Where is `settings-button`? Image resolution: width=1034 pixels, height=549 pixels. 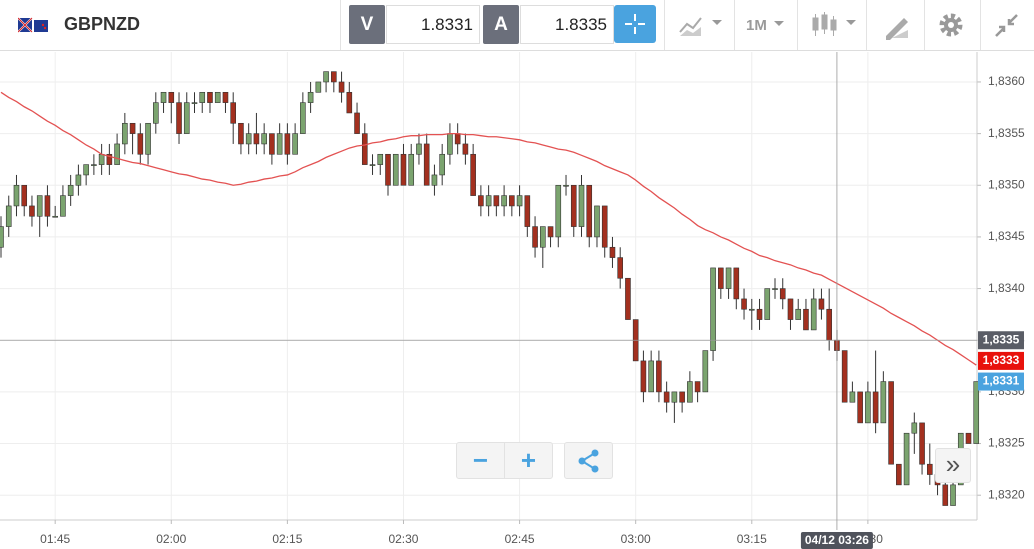 settings-button is located at coordinates (952, 25).